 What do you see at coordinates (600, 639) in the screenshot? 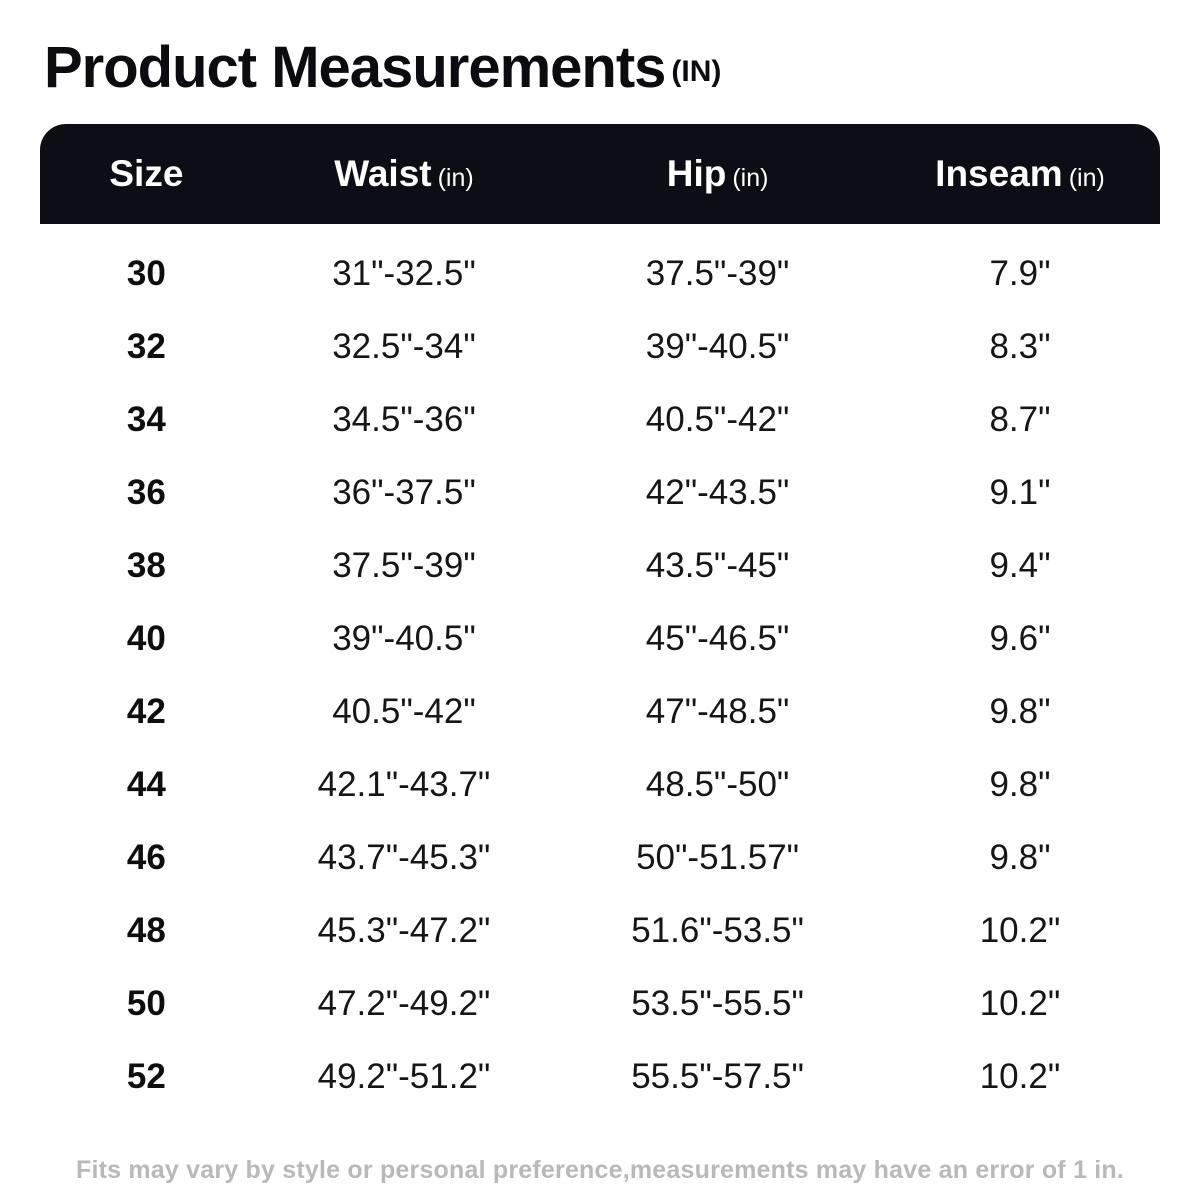
I see `table-row: 40 39"-40.5" 45"-46.5" 9.6"` at bounding box center [600, 639].